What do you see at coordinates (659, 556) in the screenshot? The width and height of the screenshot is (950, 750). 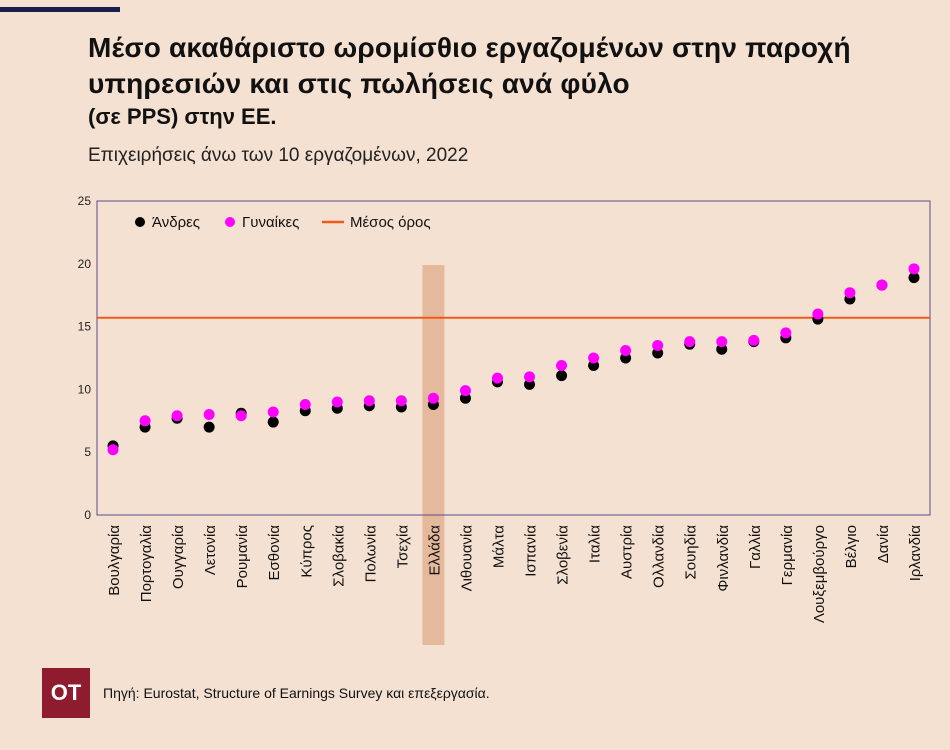 I see `x-tick-label: Ολλανδία` at bounding box center [659, 556].